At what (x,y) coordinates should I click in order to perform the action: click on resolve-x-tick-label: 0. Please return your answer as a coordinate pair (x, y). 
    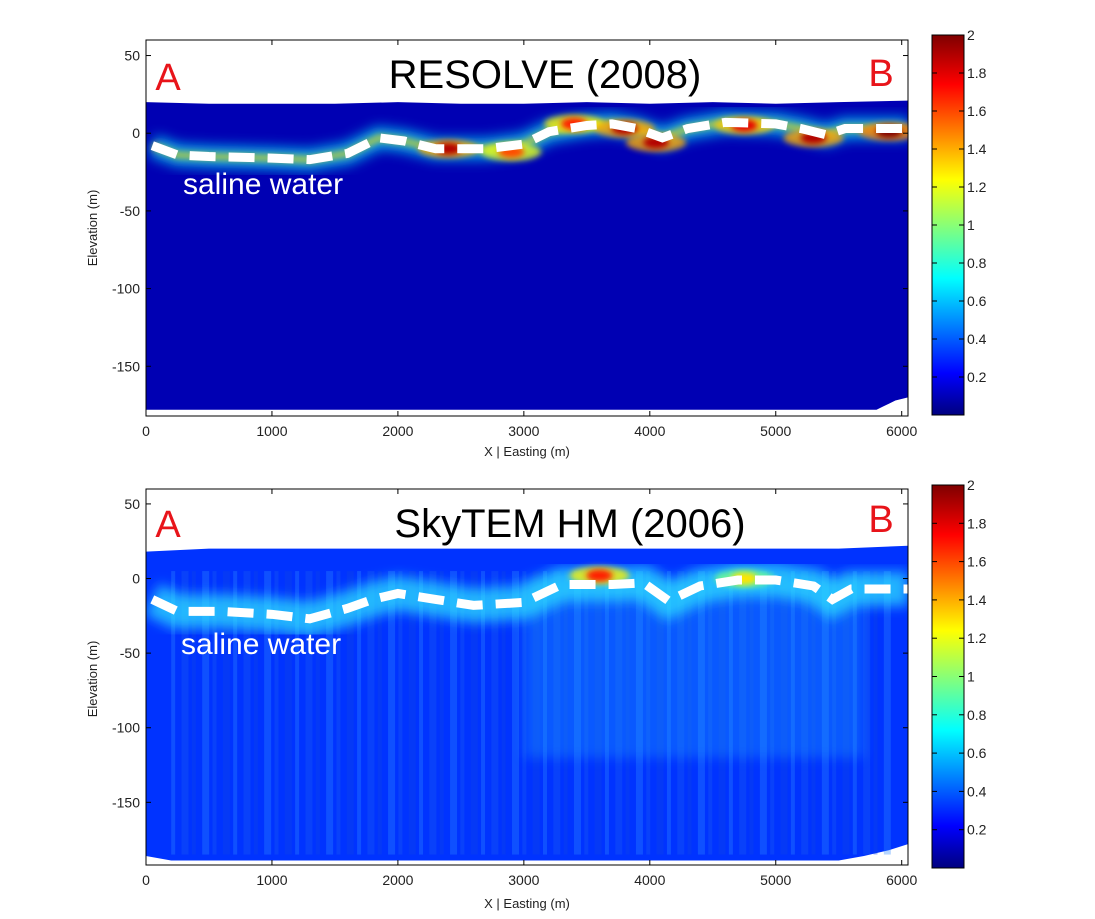
    Looking at the image, I should click on (146, 431).